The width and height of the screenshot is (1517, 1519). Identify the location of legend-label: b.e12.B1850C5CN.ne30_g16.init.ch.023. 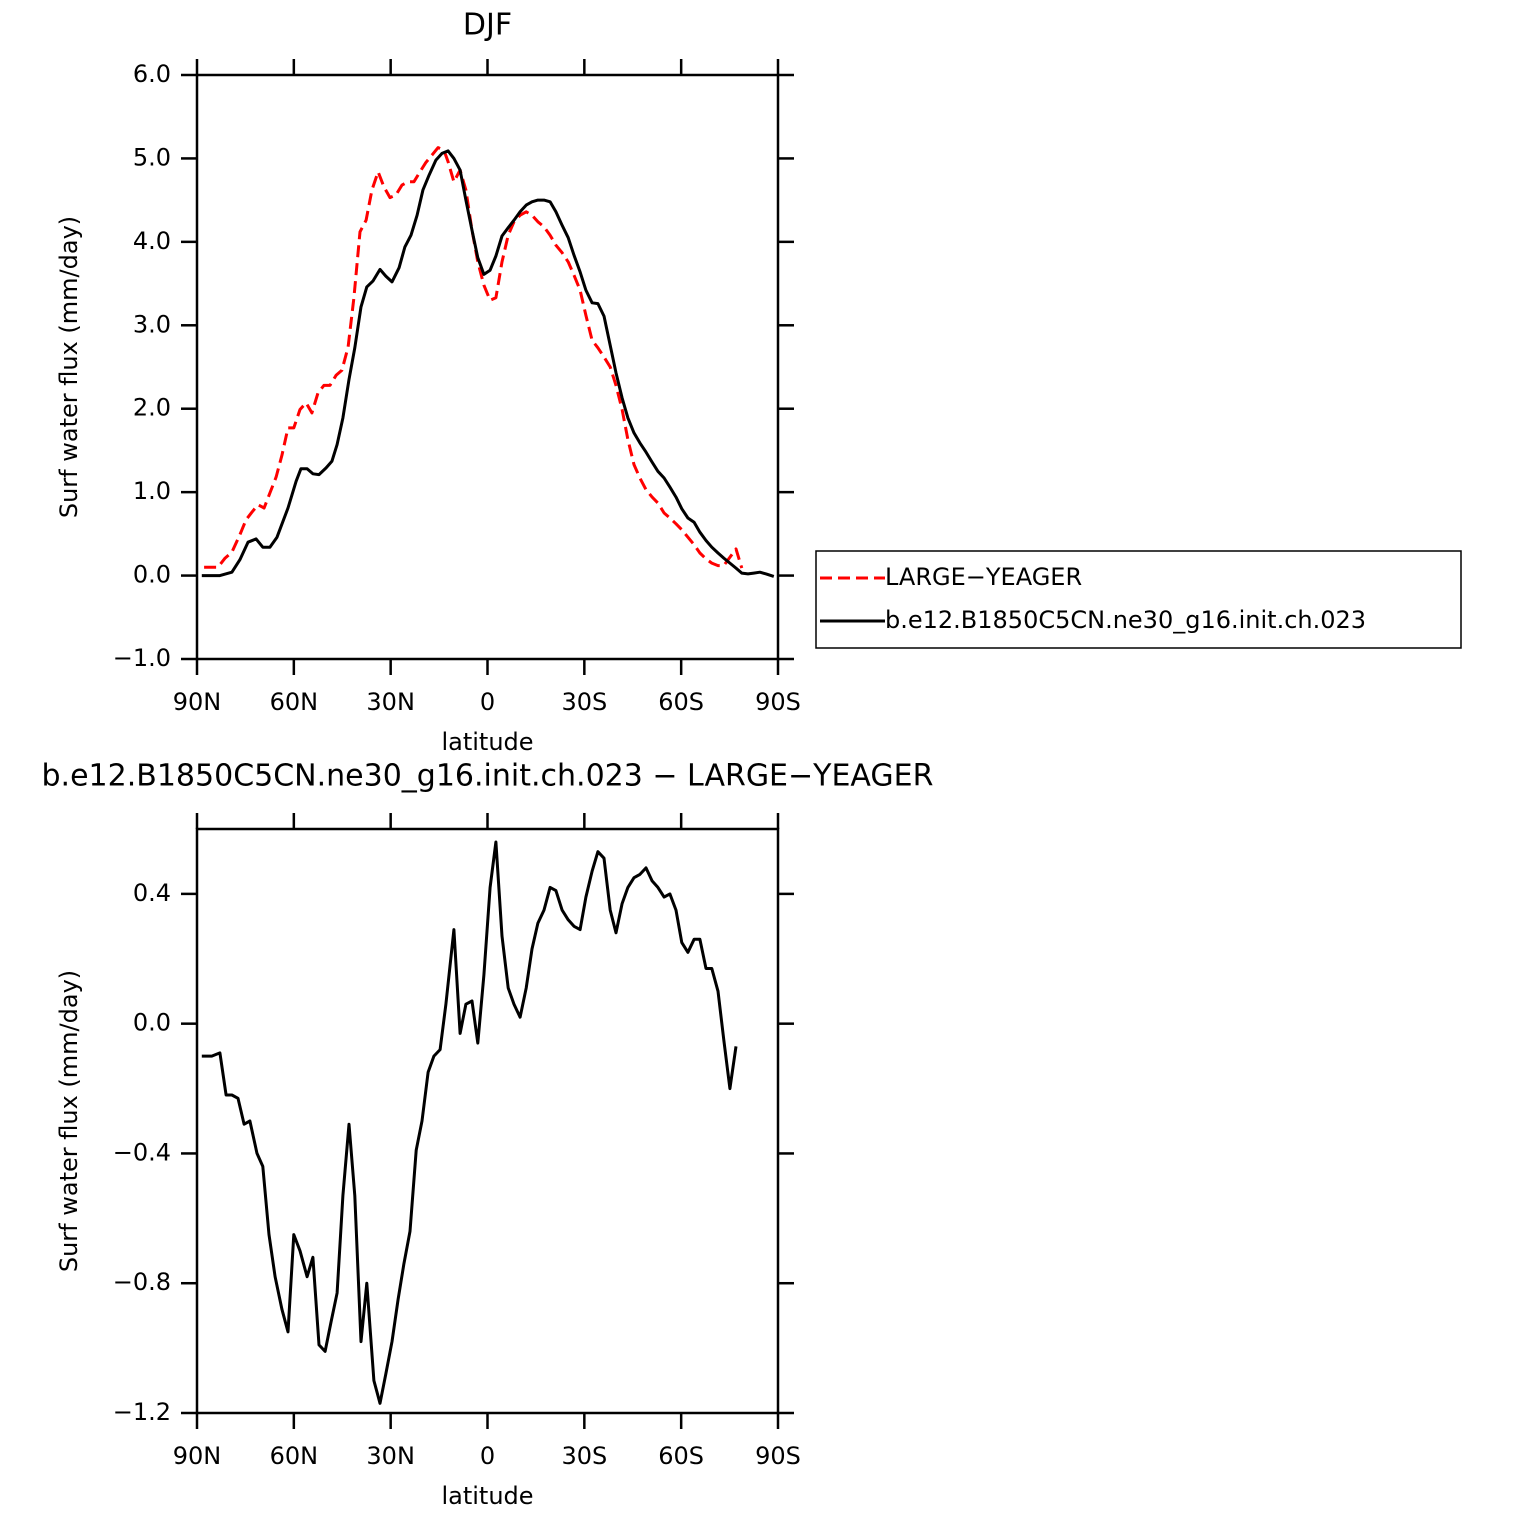
(1125, 620).